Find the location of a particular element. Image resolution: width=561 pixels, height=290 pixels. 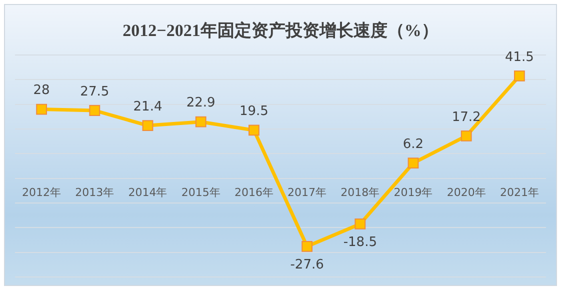

data-label: -18.5 is located at coordinates (360, 242).